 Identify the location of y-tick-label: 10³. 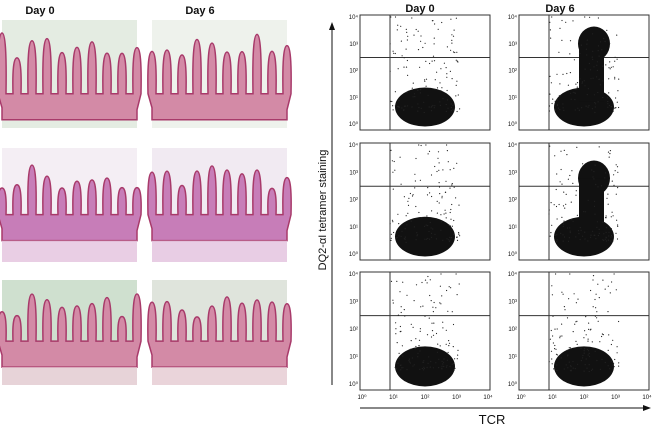
(512, 173).